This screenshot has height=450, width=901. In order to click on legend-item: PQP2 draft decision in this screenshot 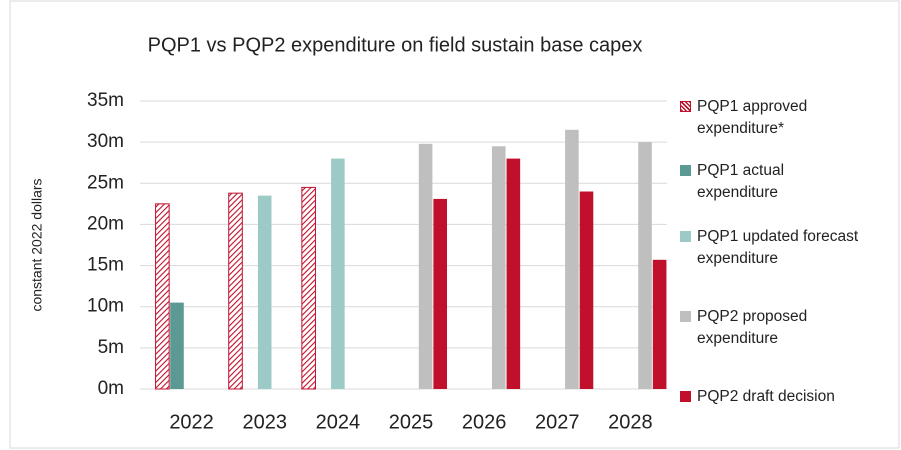, I will do `click(787, 397)`.